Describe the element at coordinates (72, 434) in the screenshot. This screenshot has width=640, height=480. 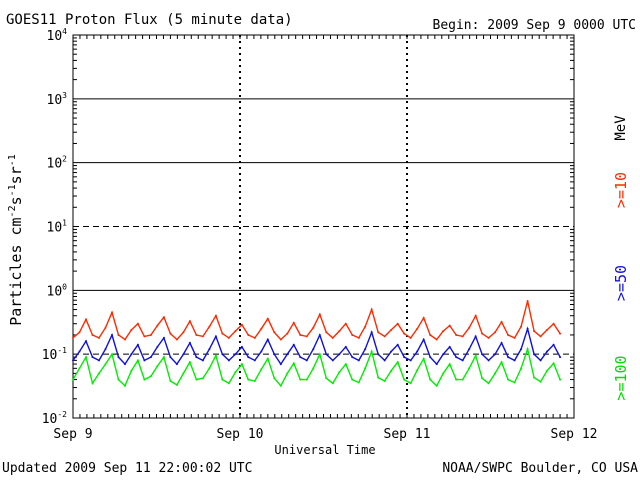
I see `x-tick-label: Sep 9` at that location.